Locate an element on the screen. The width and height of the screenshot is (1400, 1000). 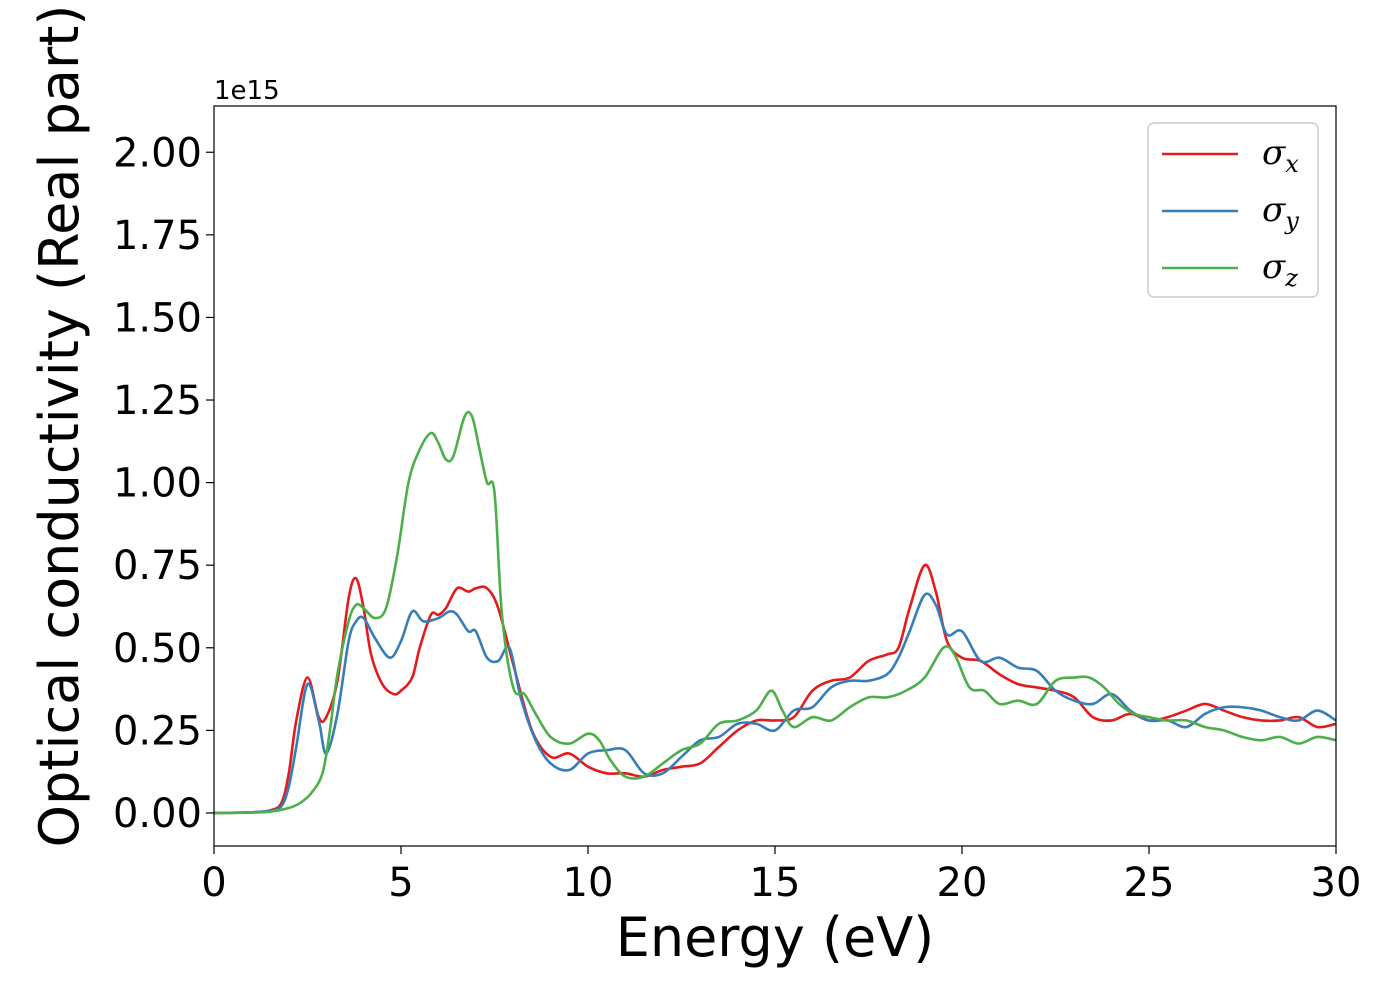
y-tick-label: 0.50 is located at coordinates (157, 649).